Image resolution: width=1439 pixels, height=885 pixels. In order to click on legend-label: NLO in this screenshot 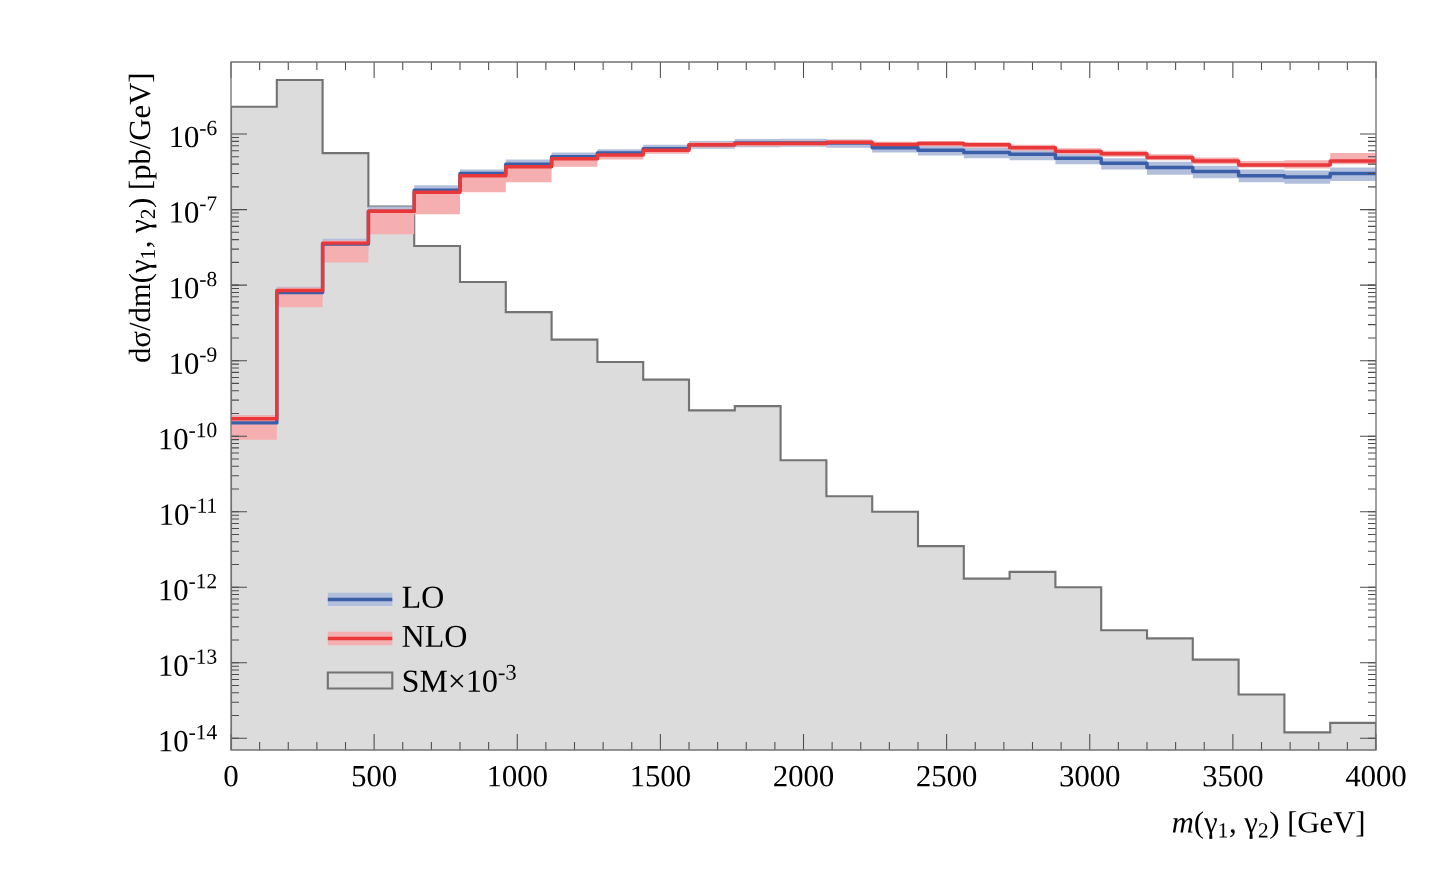, I will do `click(434, 636)`.